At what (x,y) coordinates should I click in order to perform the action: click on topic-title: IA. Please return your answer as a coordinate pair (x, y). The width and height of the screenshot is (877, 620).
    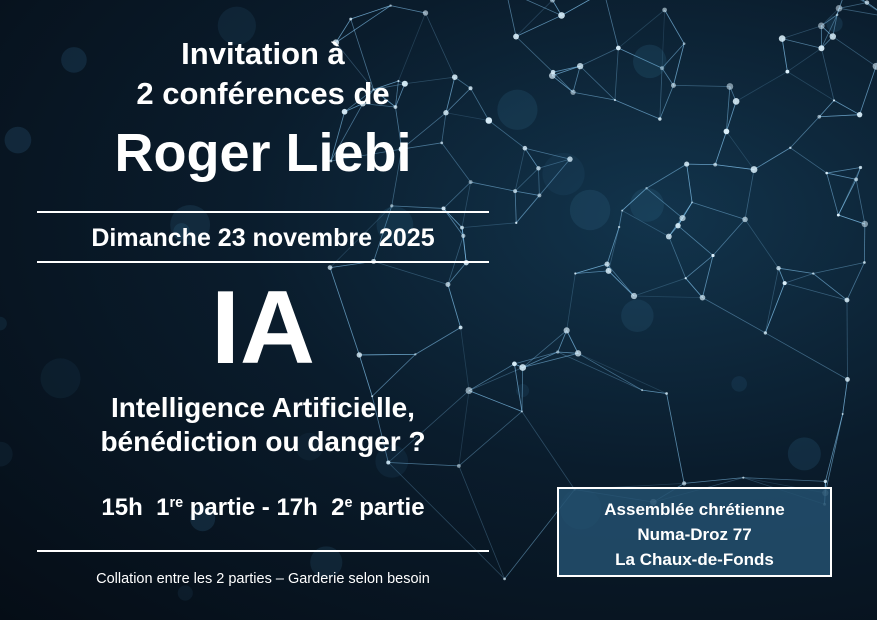
    Looking at the image, I should click on (263, 328).